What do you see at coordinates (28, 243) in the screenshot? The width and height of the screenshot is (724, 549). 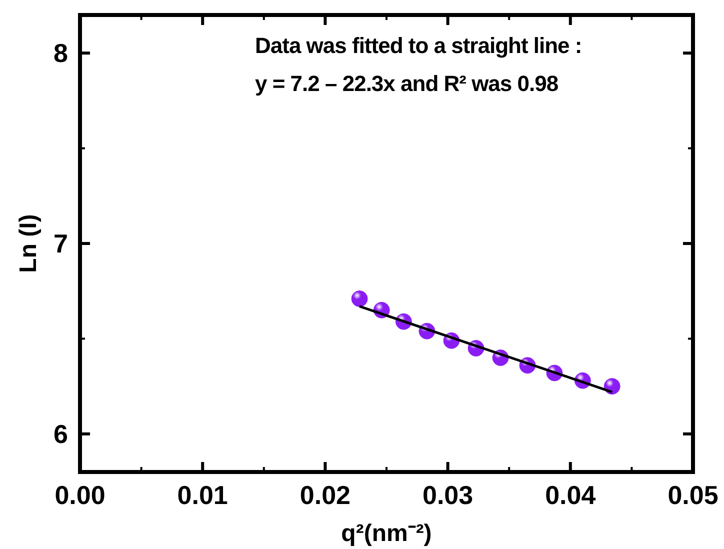 I see `y-axis-title: Ln (I)` at bounding box center [28, 243].